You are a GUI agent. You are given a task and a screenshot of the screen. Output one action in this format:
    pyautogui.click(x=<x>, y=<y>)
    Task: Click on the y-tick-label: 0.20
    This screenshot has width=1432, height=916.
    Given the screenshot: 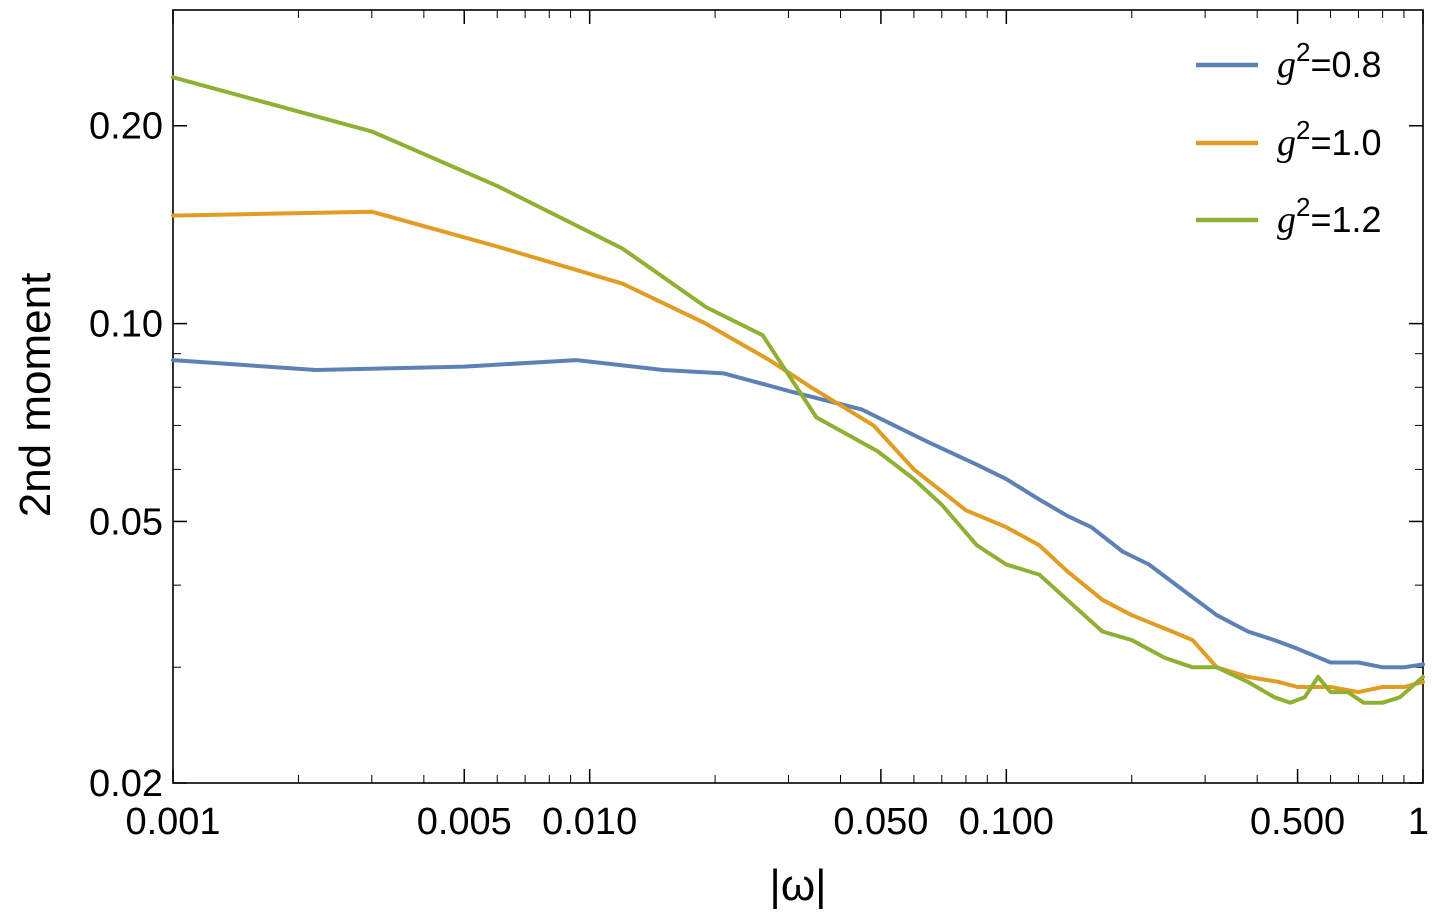 What is the action you would take?
    pyautogui.click(x=126, y=127)
    